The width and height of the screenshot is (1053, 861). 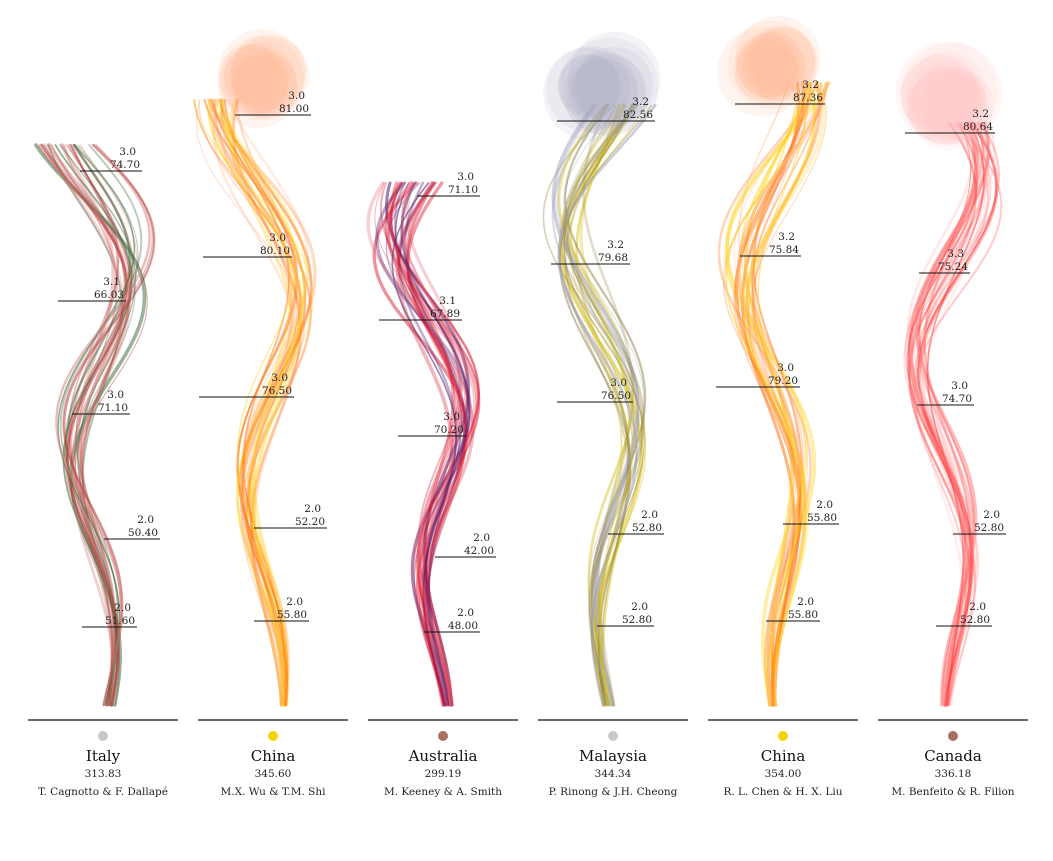 I want to click on total-score: 299.19, so click(x=443, y=774).